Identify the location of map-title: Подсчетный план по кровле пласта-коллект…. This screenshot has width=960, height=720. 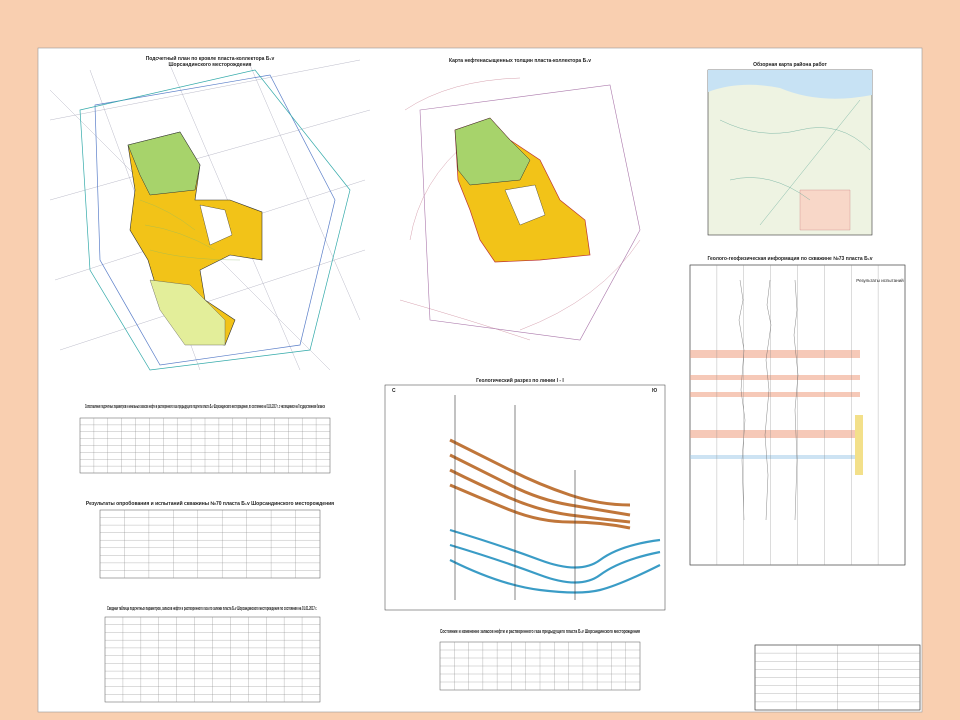
(210, 58).